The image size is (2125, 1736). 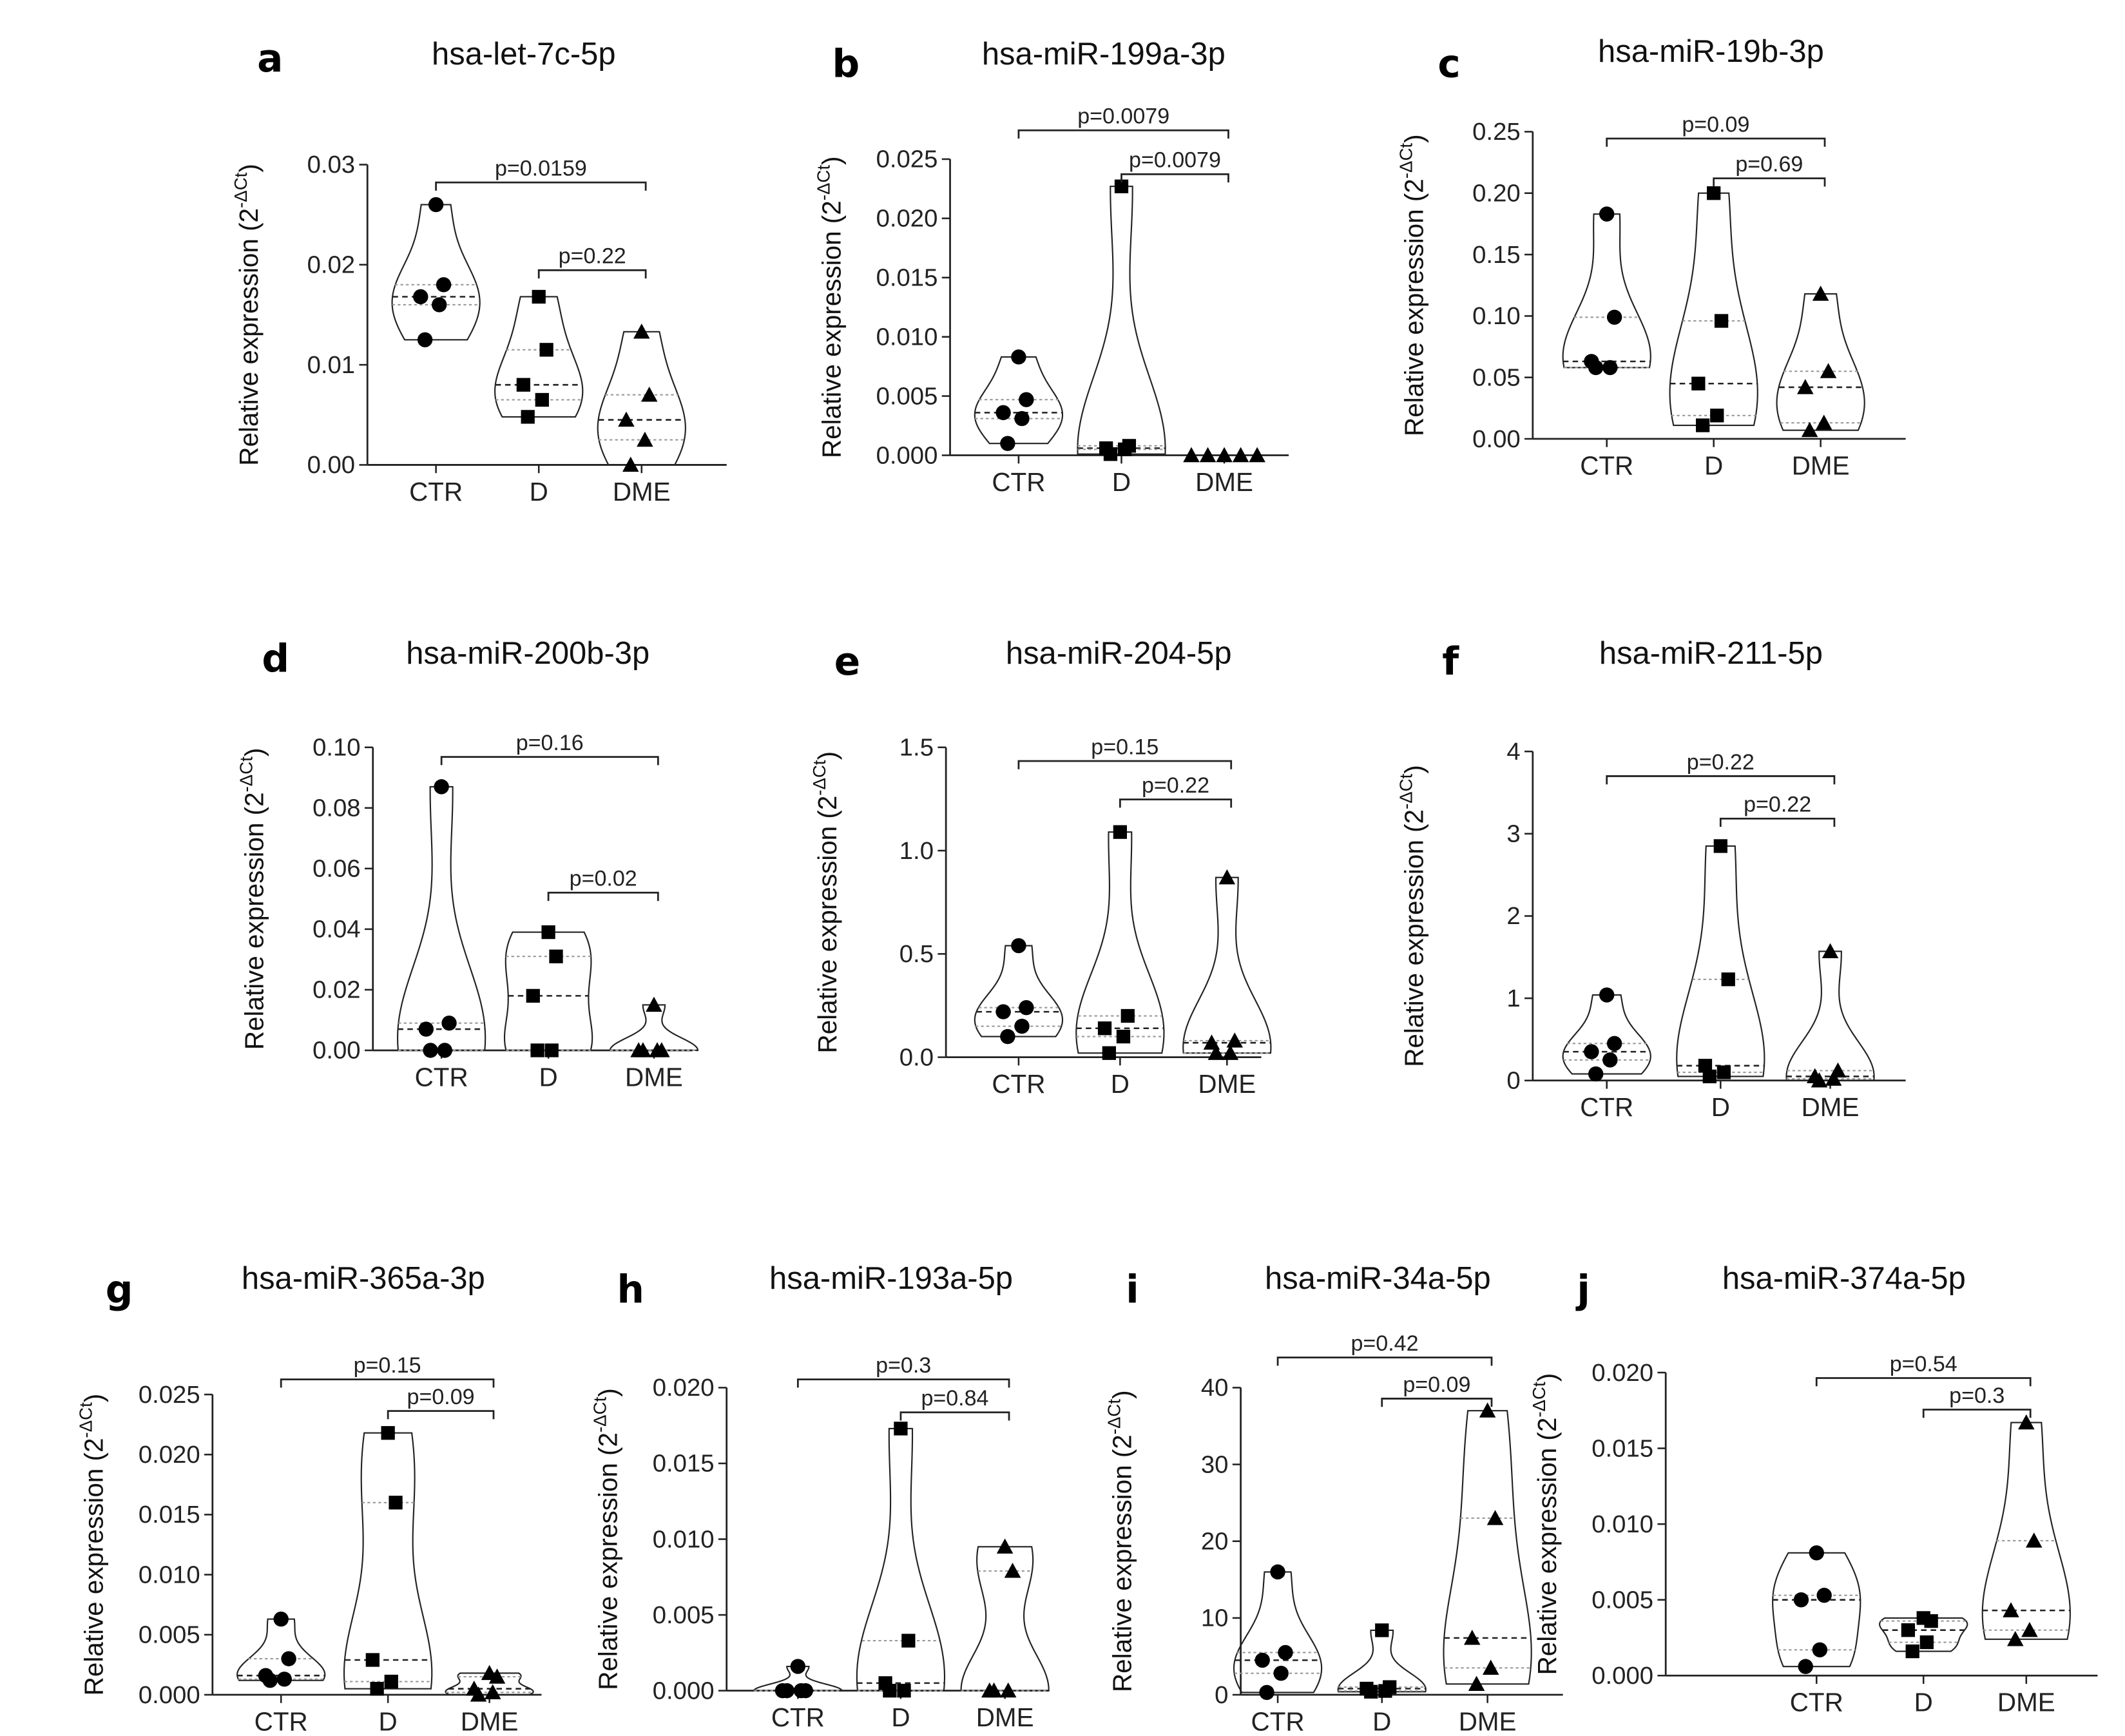 I want to click on panel-title: hsa-miR-211-5p, so click(x=1711, y=653).